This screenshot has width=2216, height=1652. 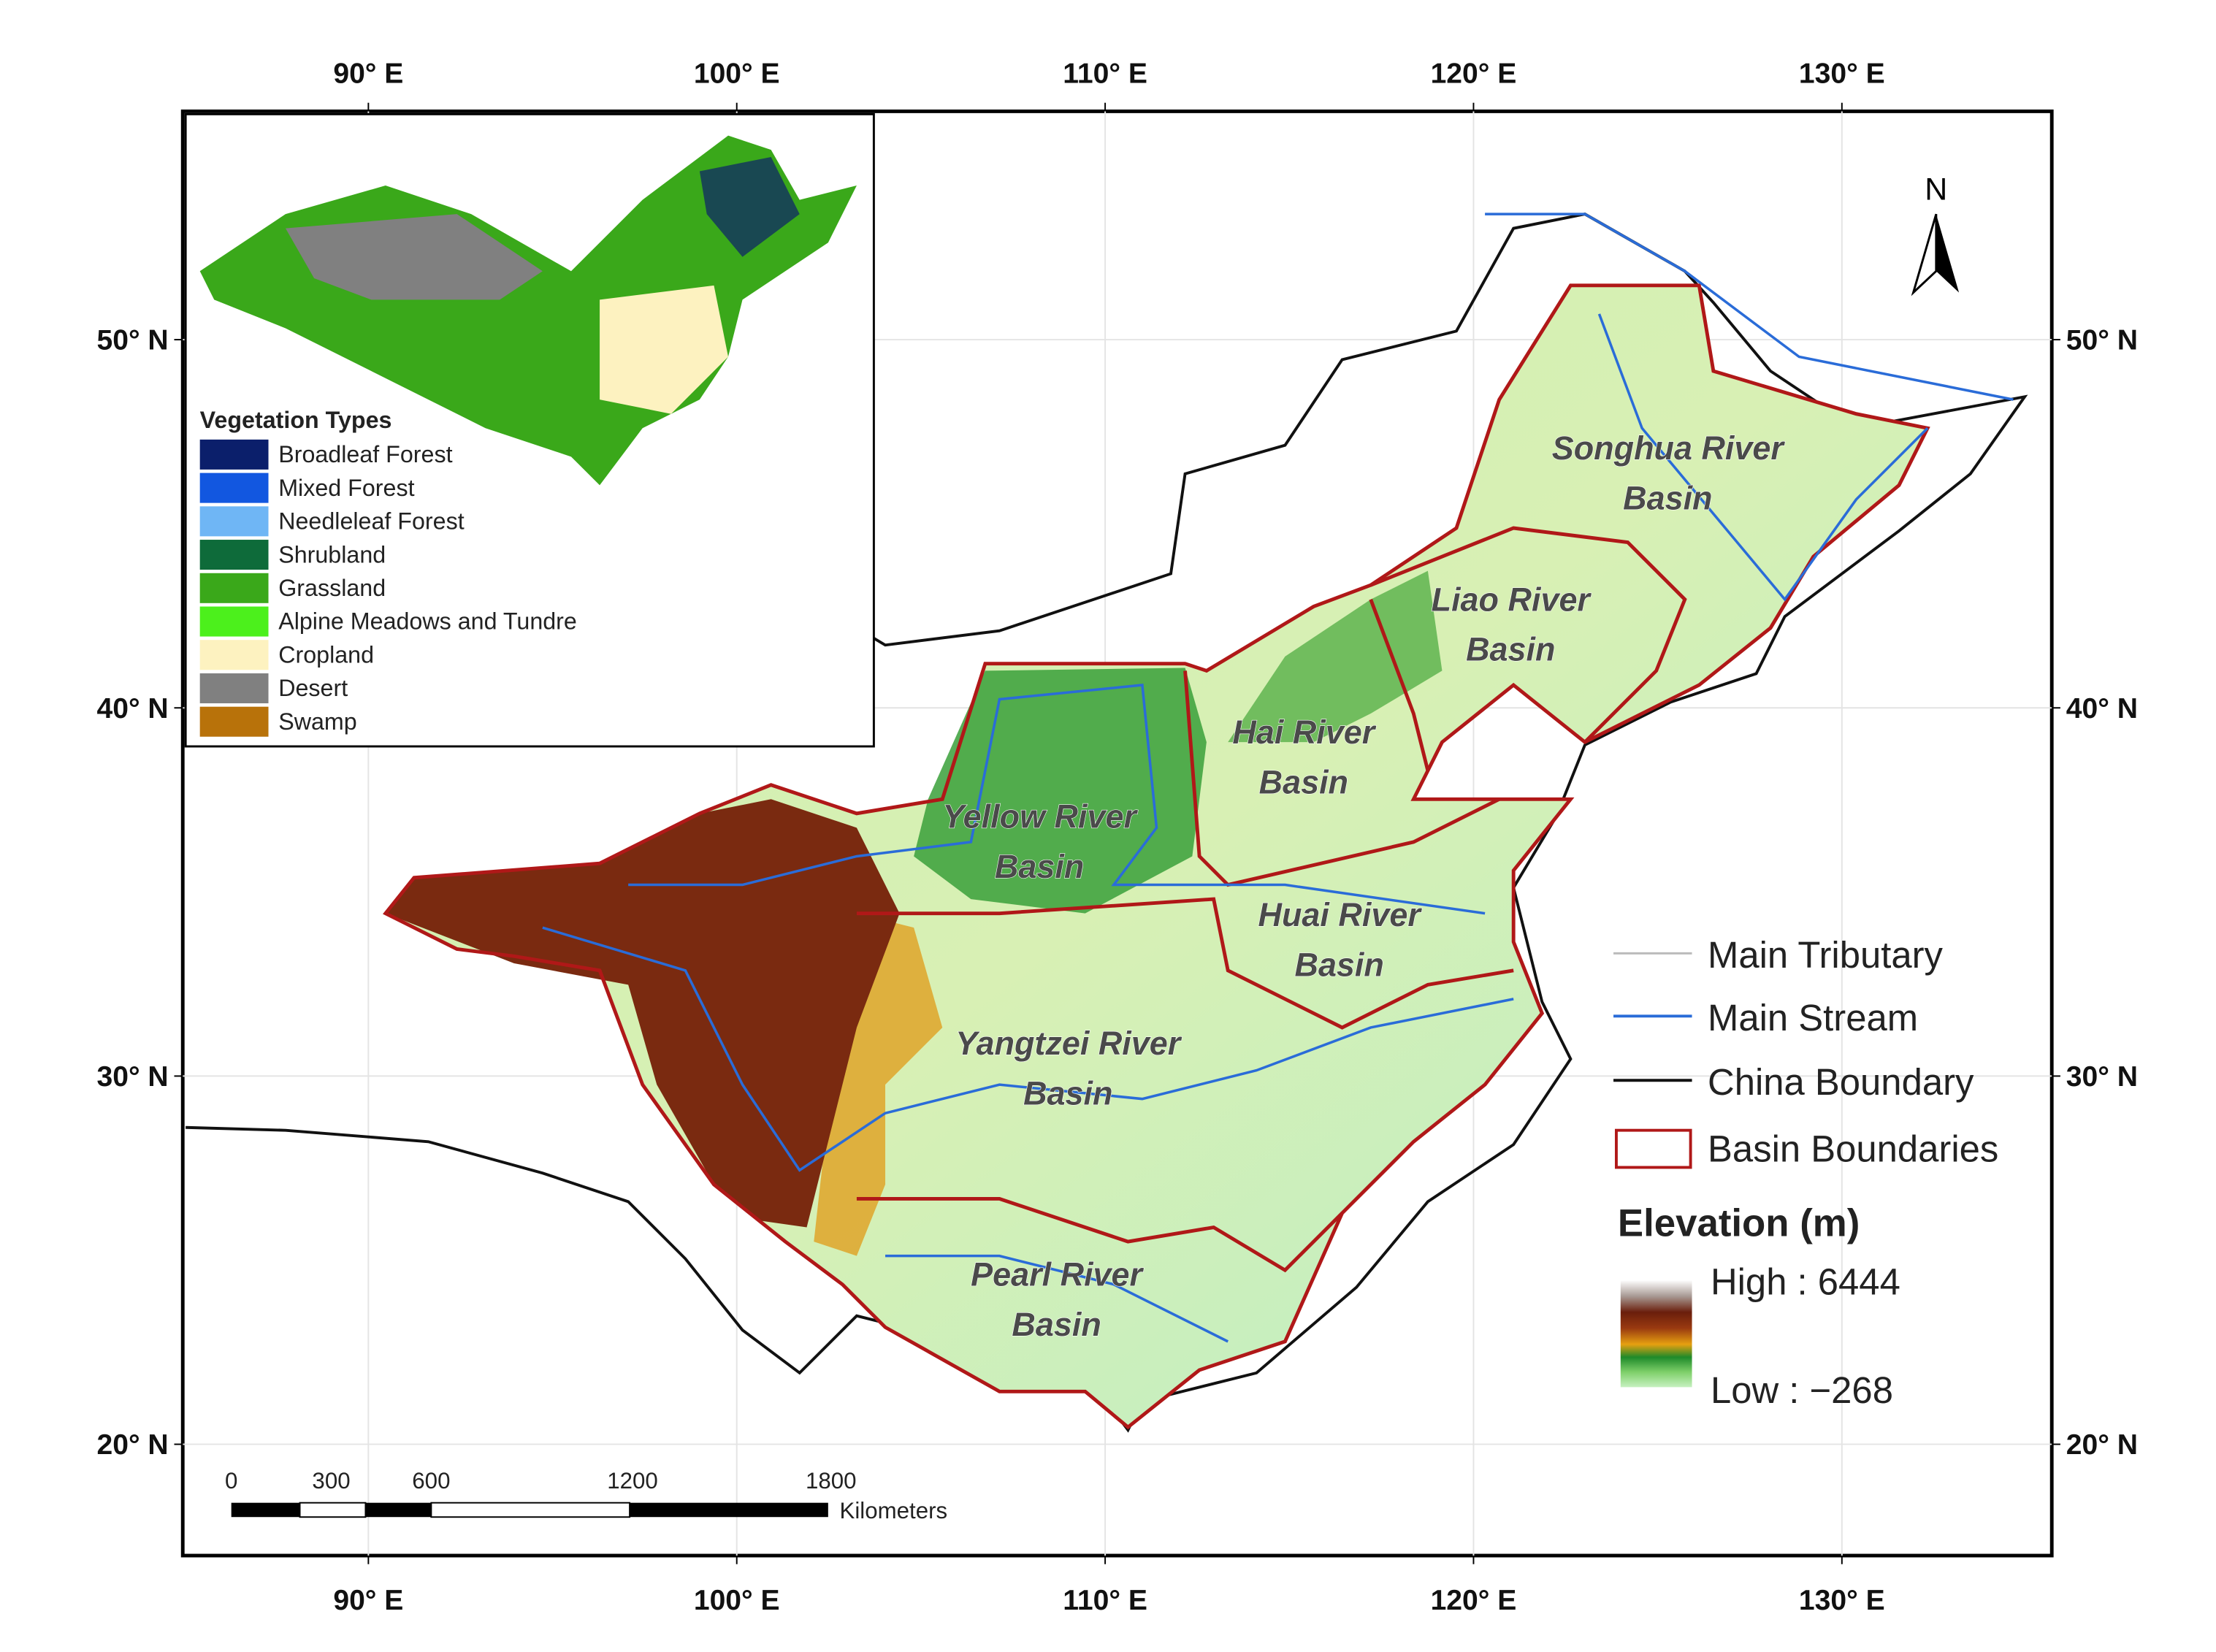 What do you see at coordinates (737, 1600) in the screenshot?
I see `lon-label-bottom: 100° E` at bounding box center [737, 1600].